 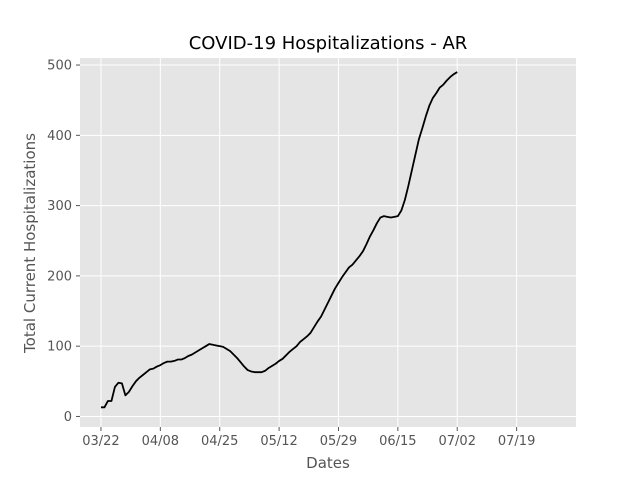 What do you see at coordinates (59, 206) in the screenshot?
I see `y-tick-label: 300` at bounding box center [59, 206].